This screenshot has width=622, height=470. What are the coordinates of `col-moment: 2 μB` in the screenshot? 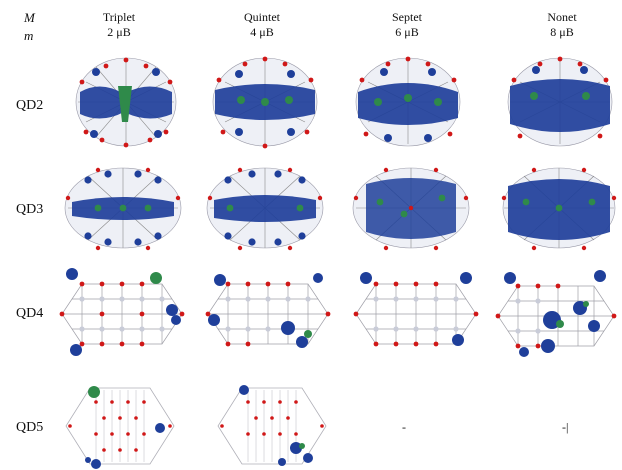 It's located at (119, 32).